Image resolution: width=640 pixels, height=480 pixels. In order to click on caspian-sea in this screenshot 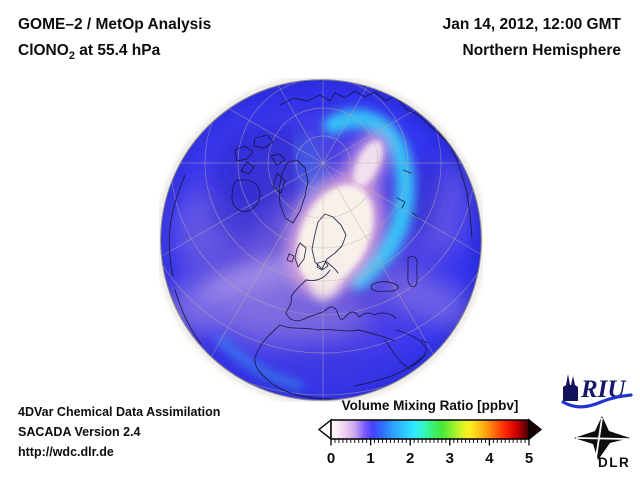, I will do `click(412, 271)`.